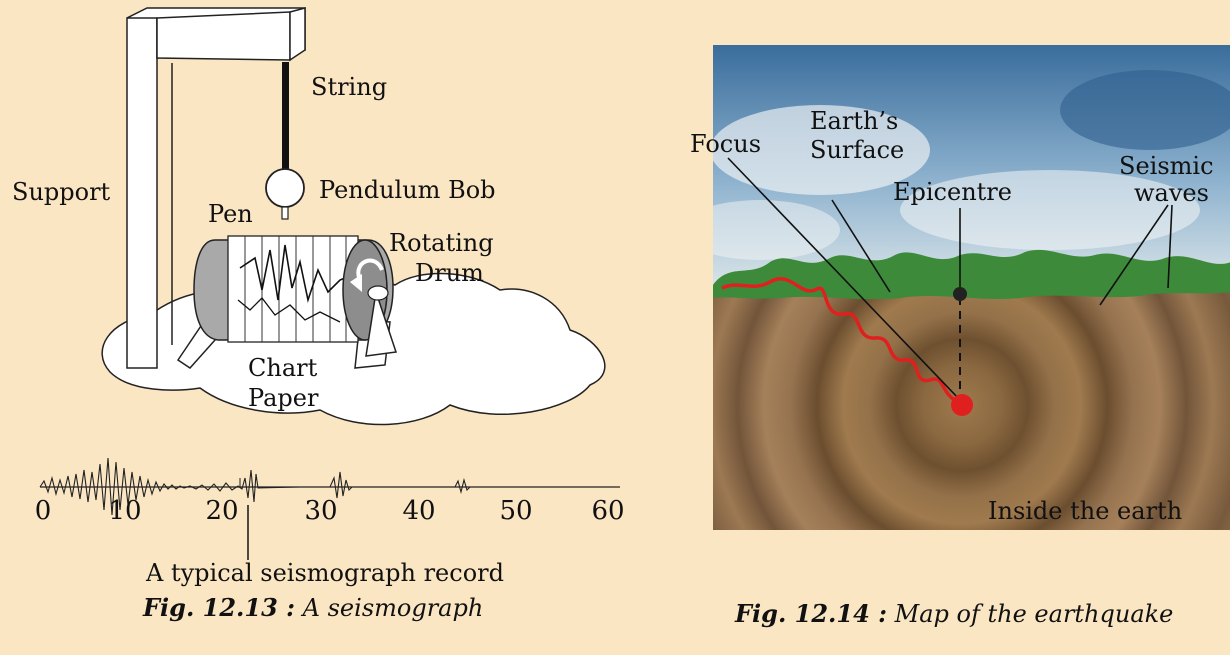  What do you see at coordinates (854, 121) in the screenshot?
I see `earths-label: Earth’s` at bounding box center [854, 121].